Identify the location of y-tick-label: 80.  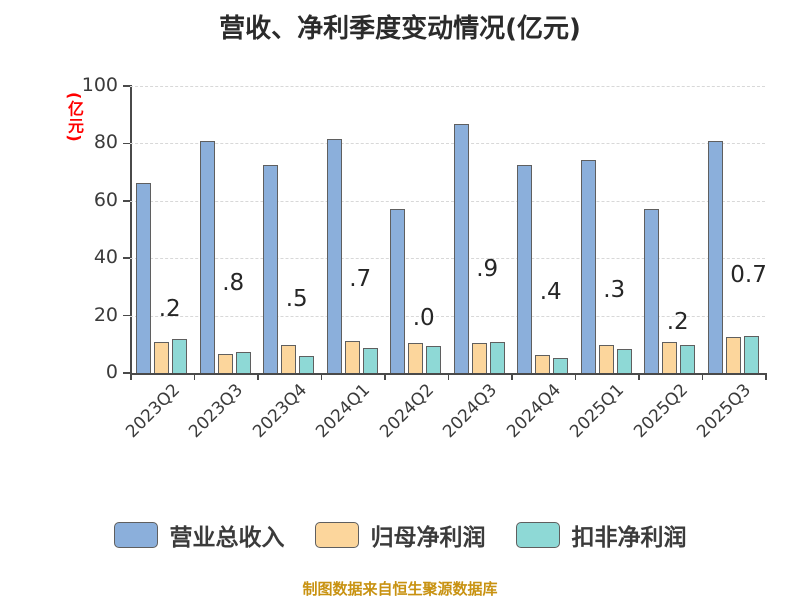
(105, 142).